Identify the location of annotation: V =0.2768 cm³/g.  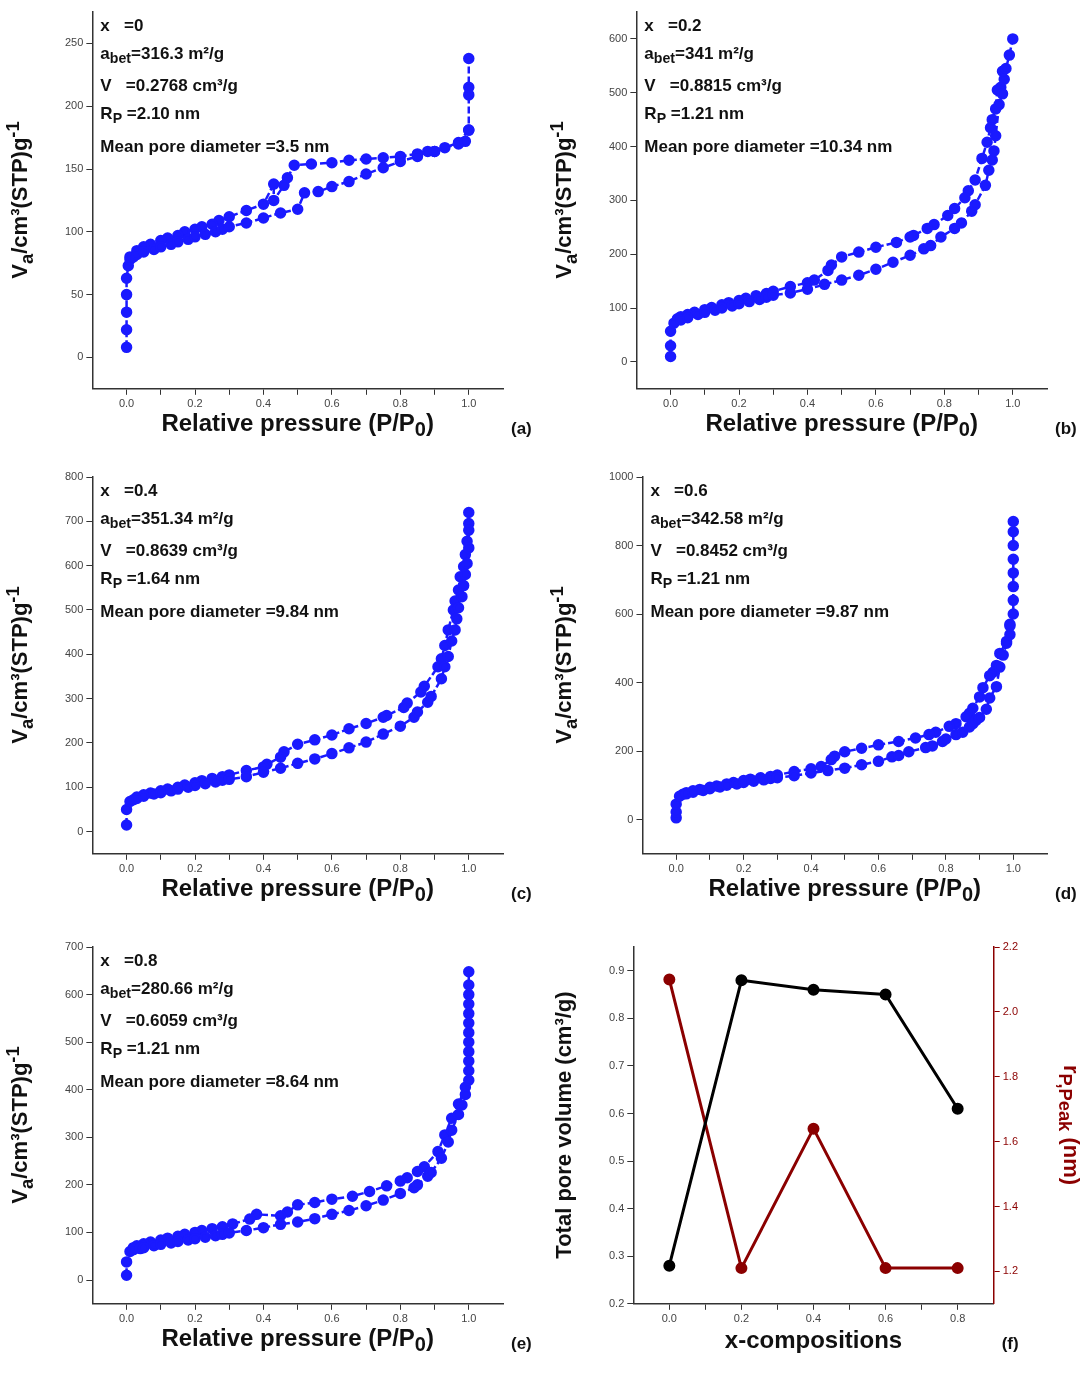
(169, 86).